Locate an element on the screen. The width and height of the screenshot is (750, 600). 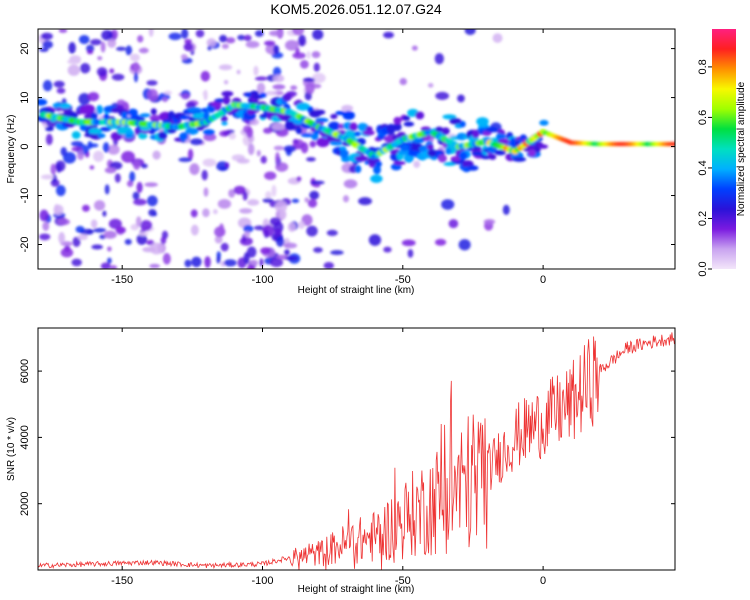
snr-y-tick-label: 6000 is located at coordinates (25, 371).